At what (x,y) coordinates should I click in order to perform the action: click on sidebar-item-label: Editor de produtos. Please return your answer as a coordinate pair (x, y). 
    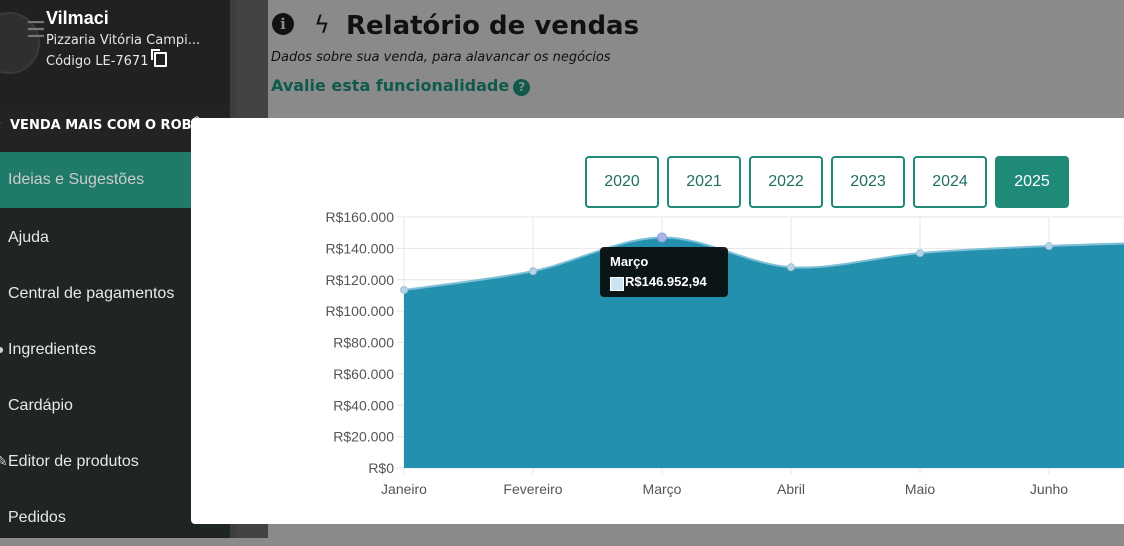
    Looking at the image, I should click on (73, 461).